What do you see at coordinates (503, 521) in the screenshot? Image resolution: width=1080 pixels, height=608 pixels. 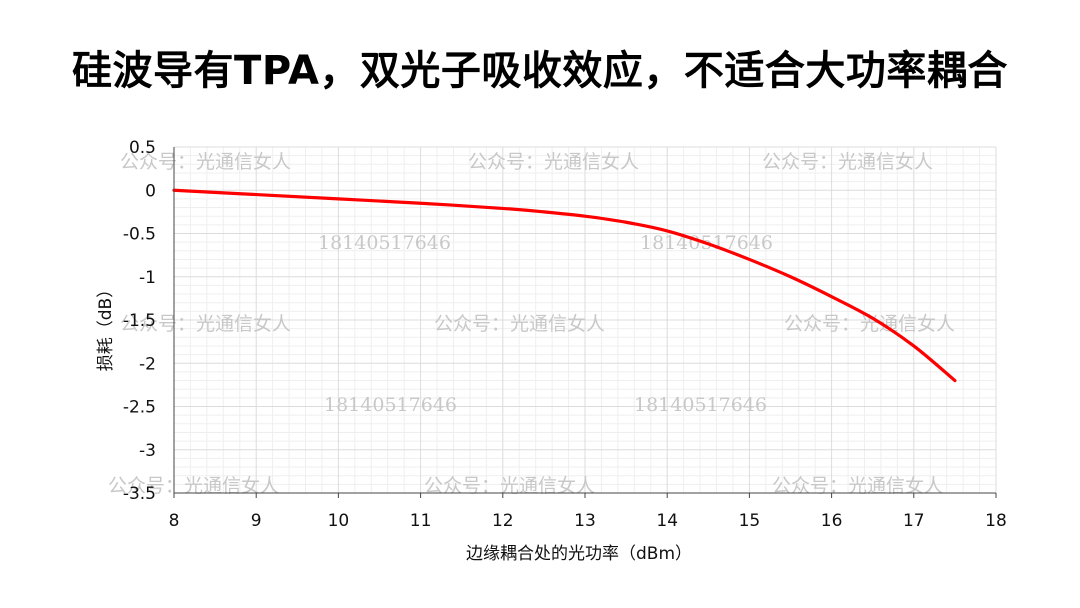 I see `x-tick-label: 12` at bounding box center [503, 521].